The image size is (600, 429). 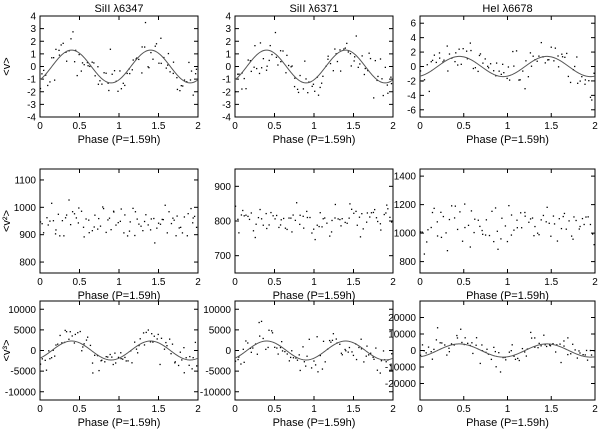 What do you see at coordinates (507, 140) in the screenshot?
I see `x-axis-label: Phase (P=1.59h)` at bounding box center [507, 140].